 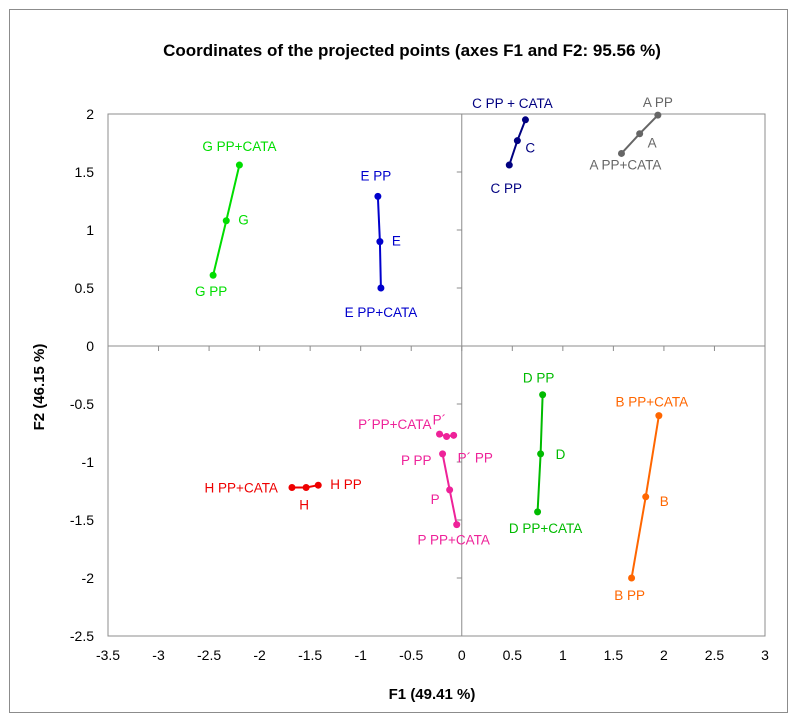 What do you see at coordinates (507, 188) in the screenshot?
I see `point-label: C PP` at bounding box center [507, 188].